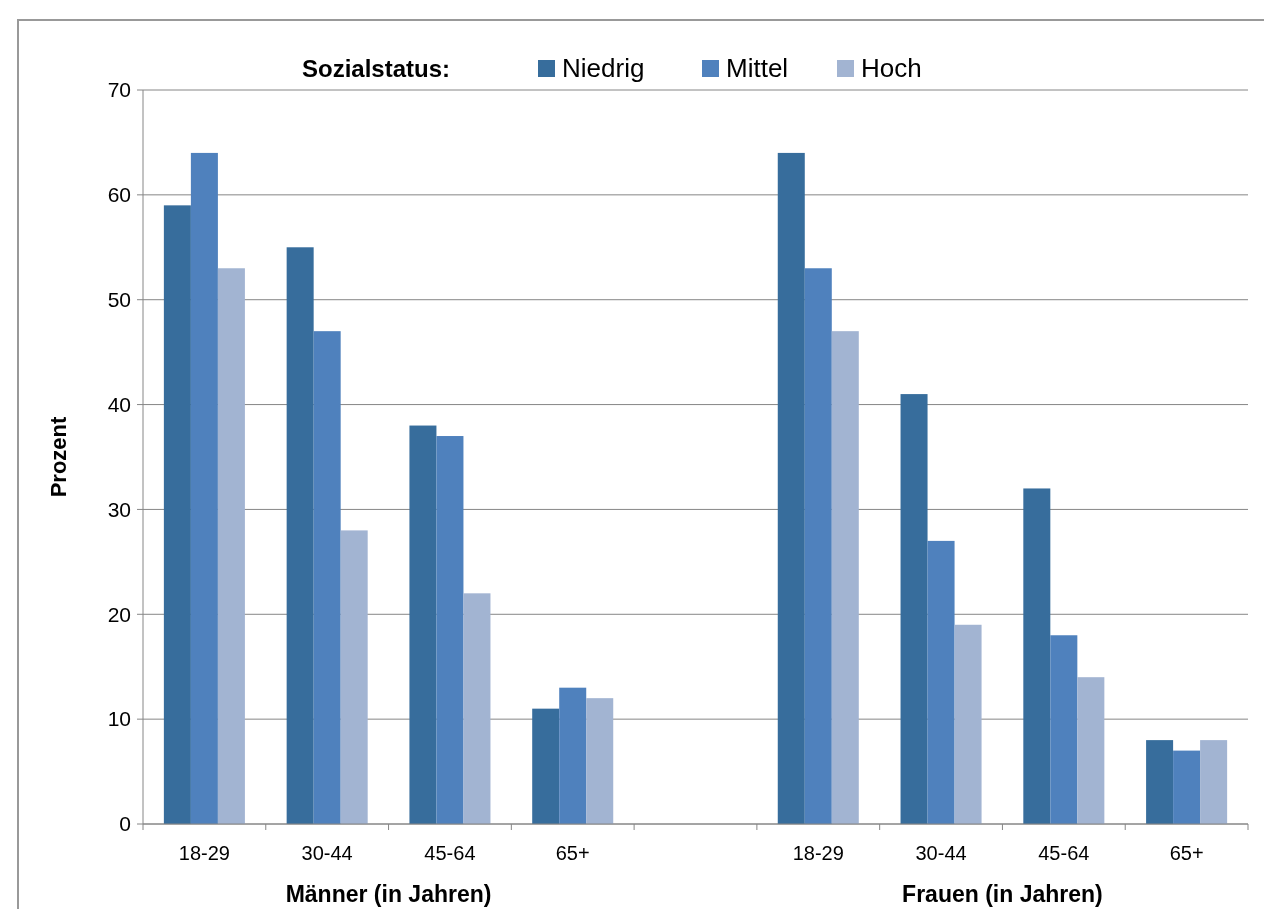  I want to click on y-tick-label: 30, so click(119, 509).